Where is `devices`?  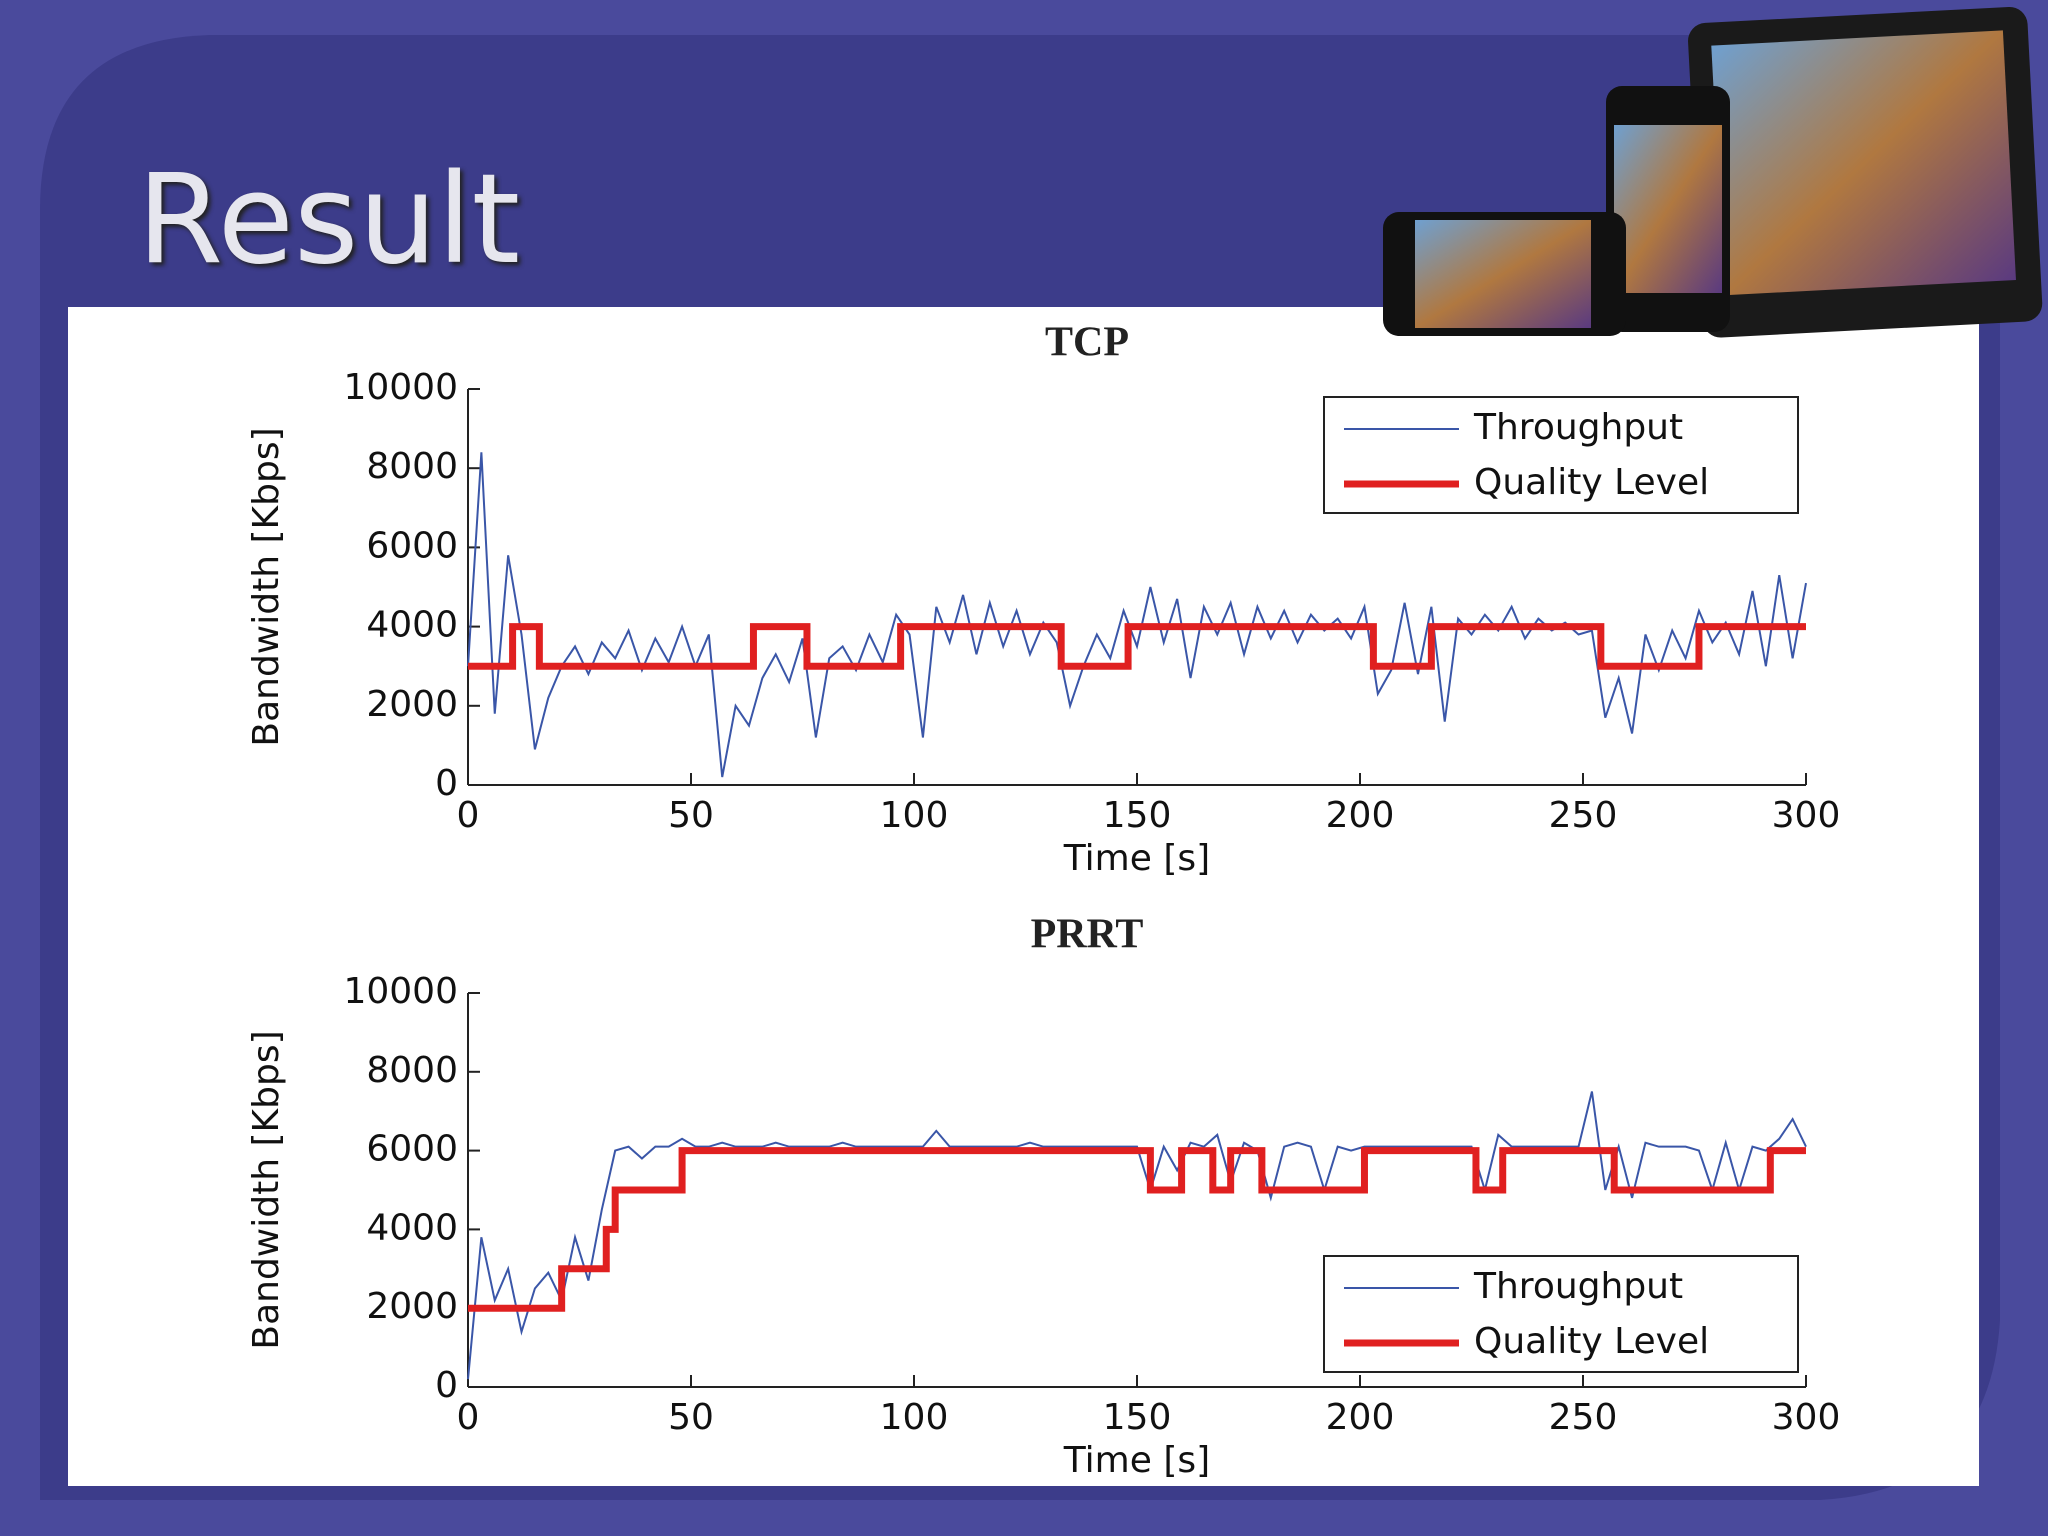 devices is located at coordinates (1713, 172).